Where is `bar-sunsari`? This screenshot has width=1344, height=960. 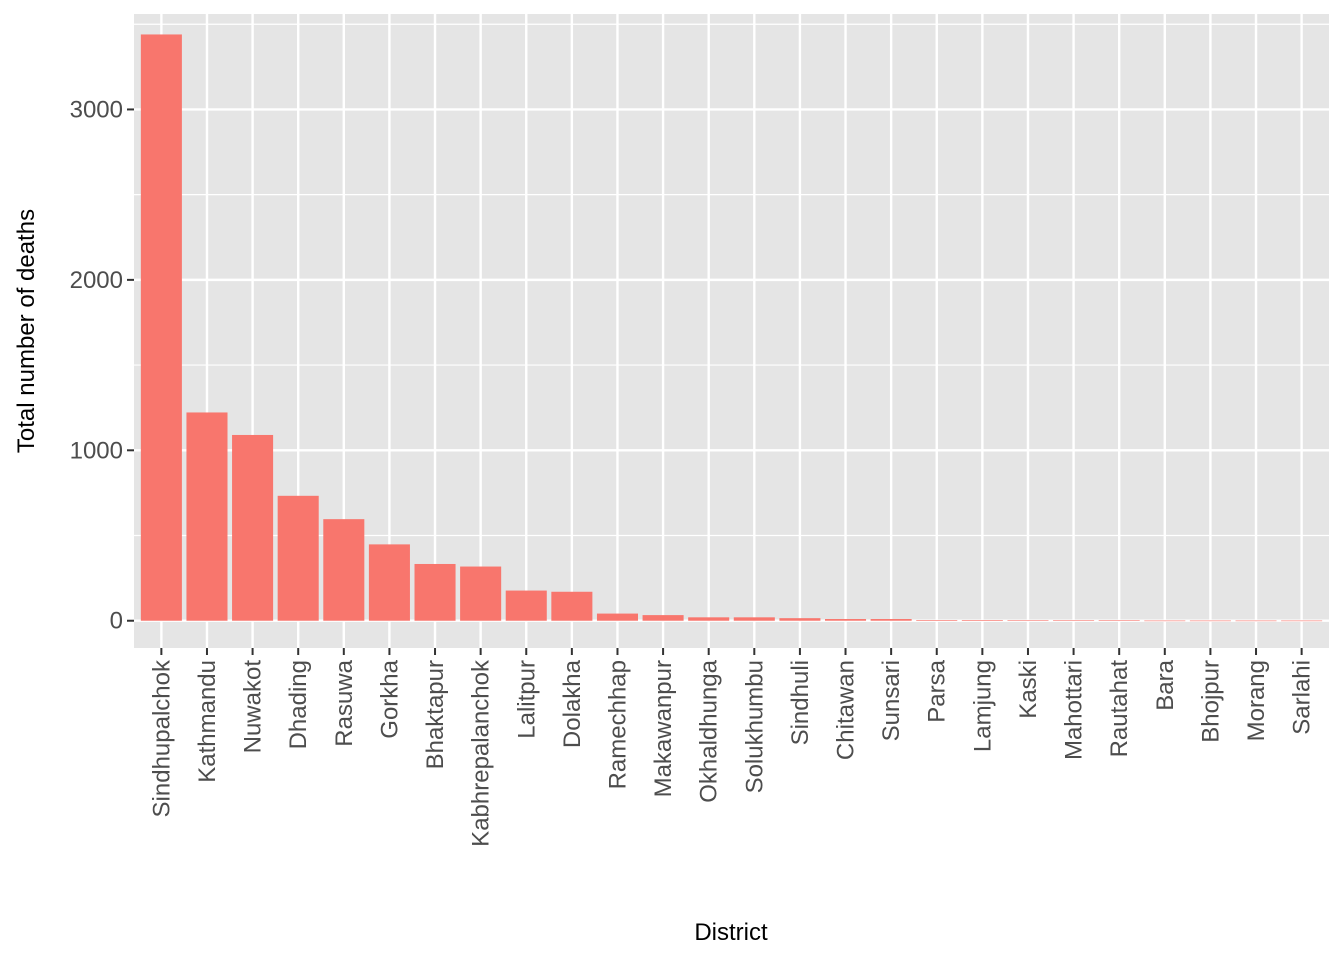 bar-sunsari is located at coordinates (891, 620).